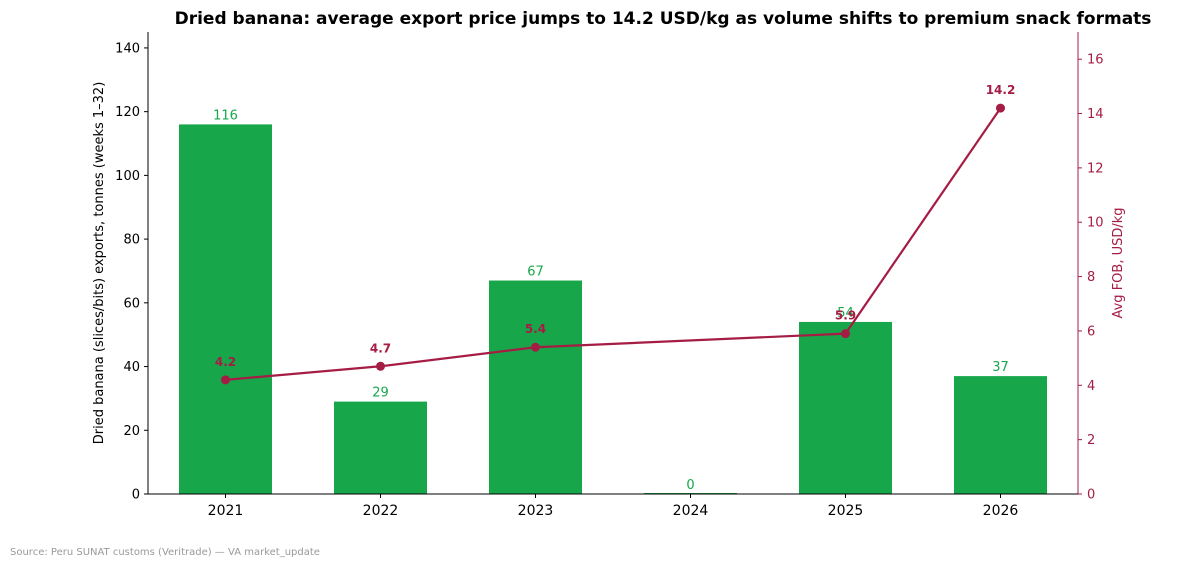  Describe the element at coordinates (1095, 168) in the screenshot. I see `y2-tick-label-12: 12` at that location.